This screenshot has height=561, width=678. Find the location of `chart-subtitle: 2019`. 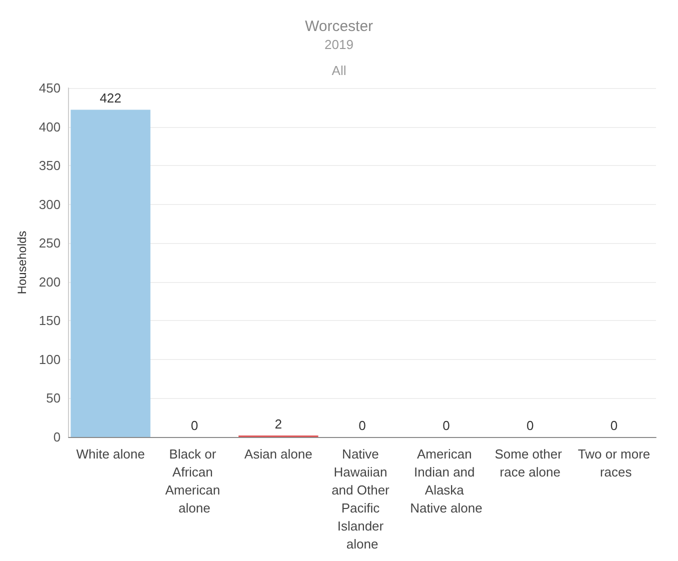

chart-subtitle: 2019 is located at coordinates (339, 44).